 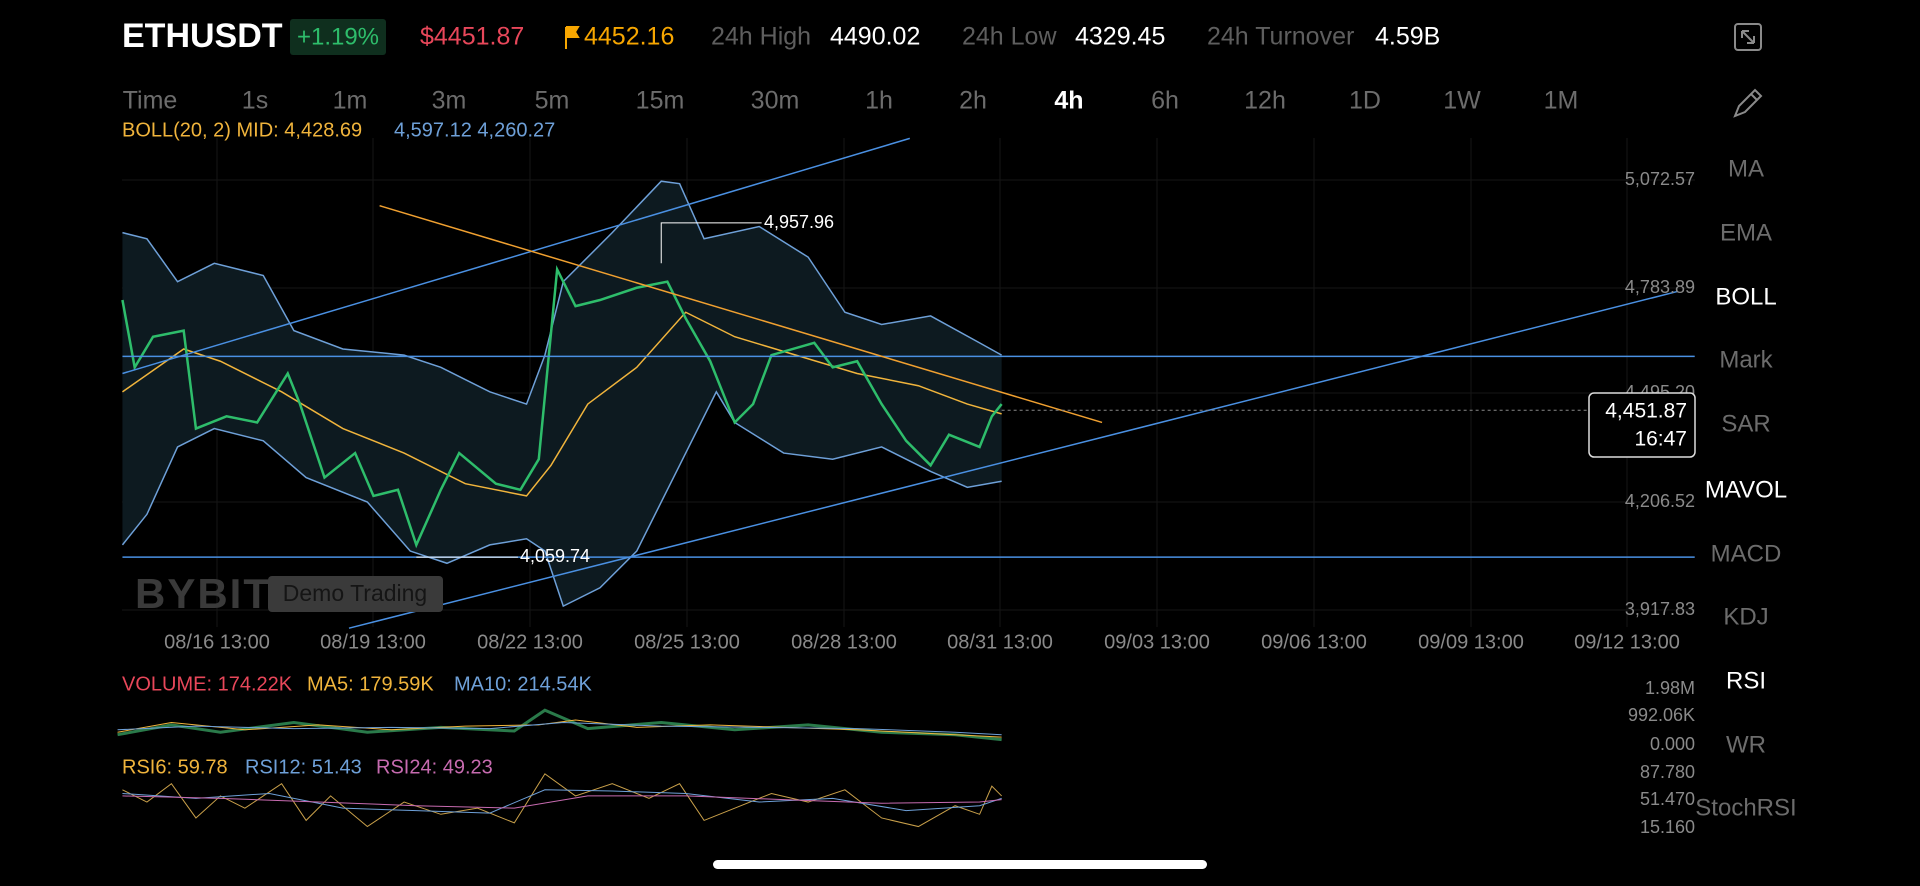 I want to click on mark-flag, so click(x=572, y=37).